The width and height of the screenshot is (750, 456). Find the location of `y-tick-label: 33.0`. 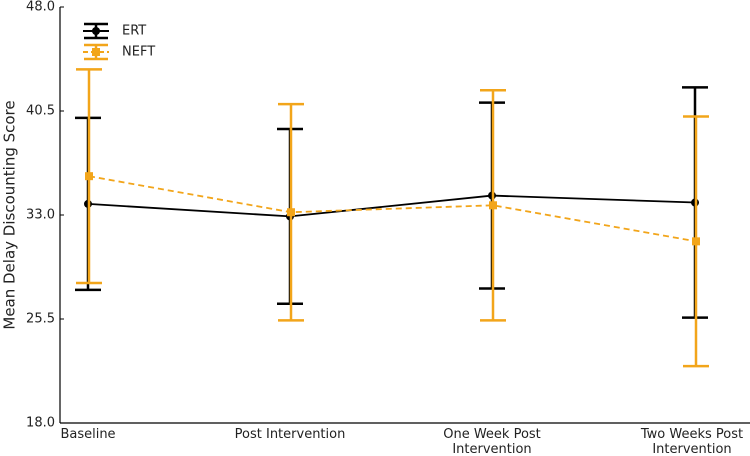

y-tick-label: 33.0 is located at coordinates (40, 215).